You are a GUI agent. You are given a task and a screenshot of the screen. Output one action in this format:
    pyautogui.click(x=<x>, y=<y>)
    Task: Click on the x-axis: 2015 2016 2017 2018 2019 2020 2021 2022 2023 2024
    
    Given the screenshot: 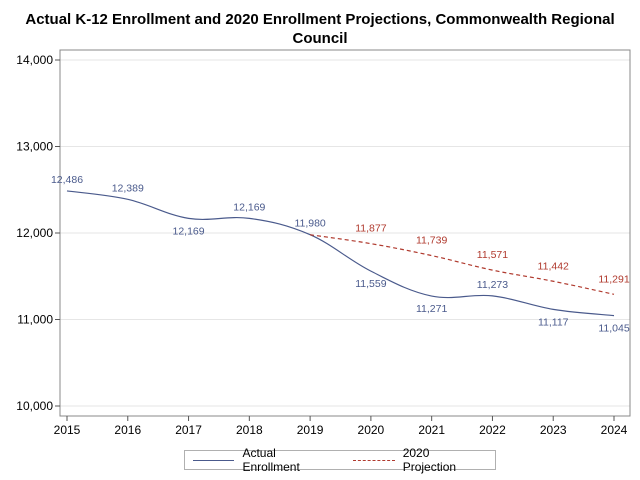 What is the action you would take?
    pyautogui.click(x=341, y=426)
    